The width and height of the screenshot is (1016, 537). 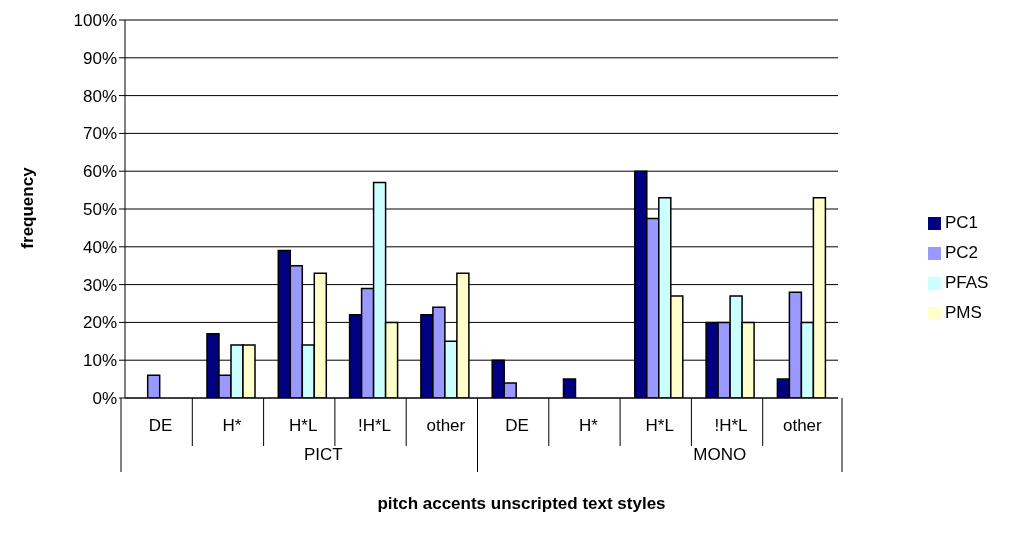 I want to click on legend-label: PC1, so click(x=962, y=222).